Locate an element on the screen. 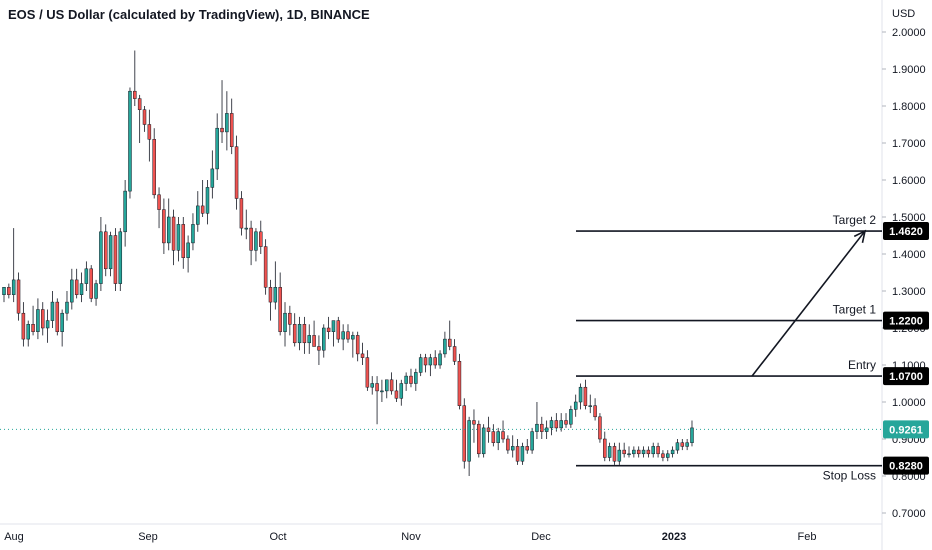  level-badge: 1.0700 is located at coordinates (906, 376).